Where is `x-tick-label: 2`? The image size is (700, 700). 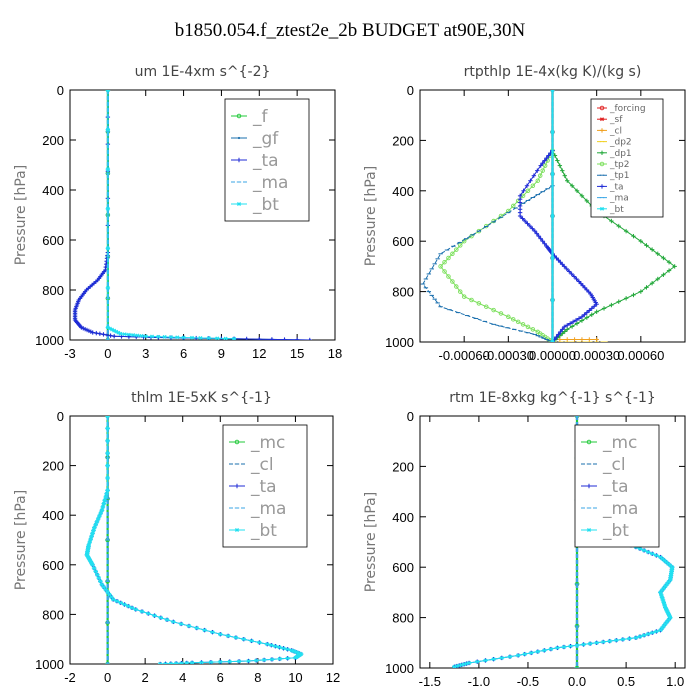
x-tick-label: 2 is located at coordinates (145, 677).